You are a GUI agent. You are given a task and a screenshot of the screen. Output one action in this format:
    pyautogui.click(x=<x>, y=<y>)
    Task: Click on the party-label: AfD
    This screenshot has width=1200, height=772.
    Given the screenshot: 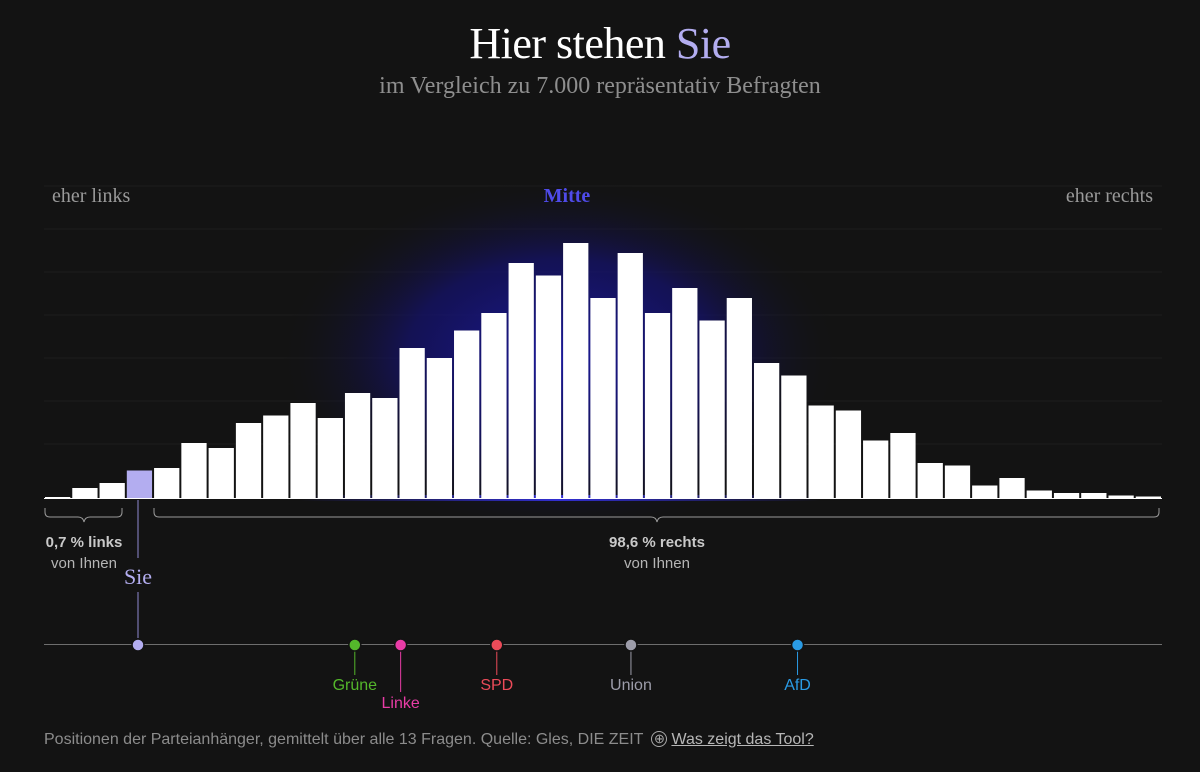 What is the action you would take?
    pyautogui.click(x=797, y=685)
    